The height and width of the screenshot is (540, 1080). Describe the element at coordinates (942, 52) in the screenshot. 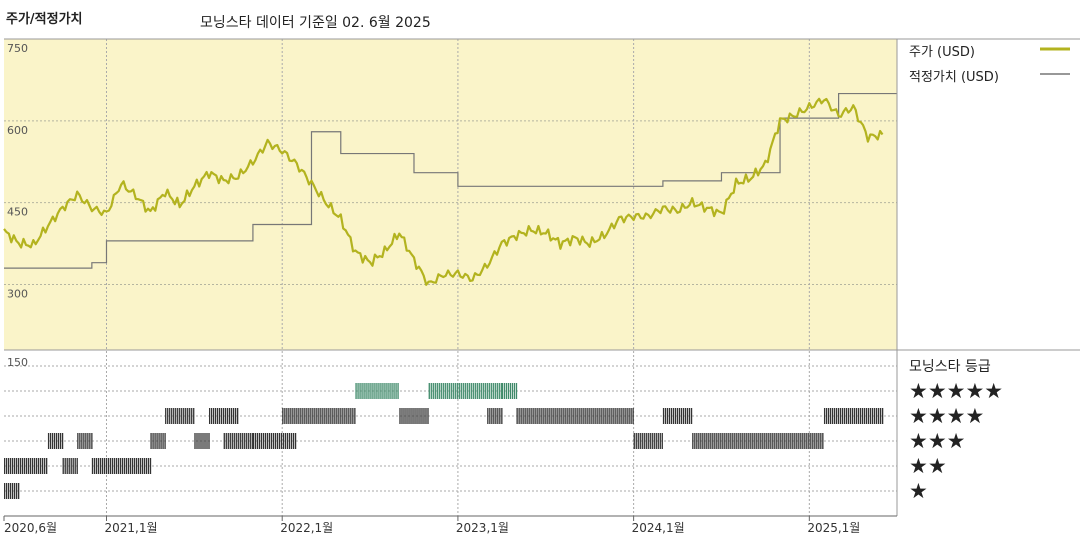

I see `legend-price-label: 주가 (USD)` at that location.